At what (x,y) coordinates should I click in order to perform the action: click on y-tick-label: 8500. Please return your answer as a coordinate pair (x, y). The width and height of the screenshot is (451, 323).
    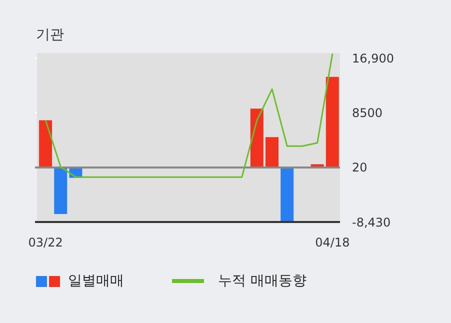
    Looking at the image, I should click on (367, 113).